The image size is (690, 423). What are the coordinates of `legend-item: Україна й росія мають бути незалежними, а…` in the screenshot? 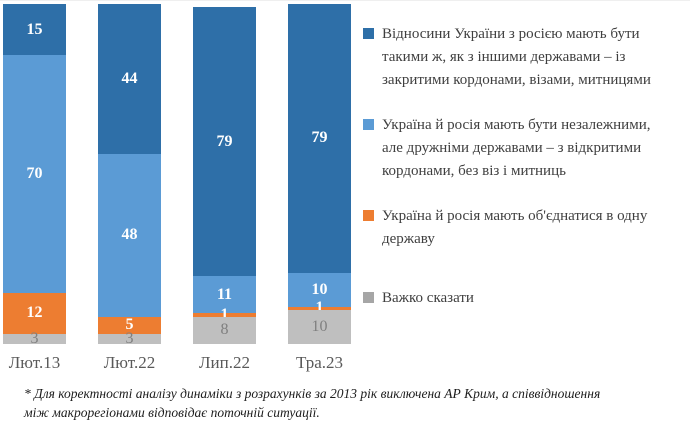 It's located at (525, 148).